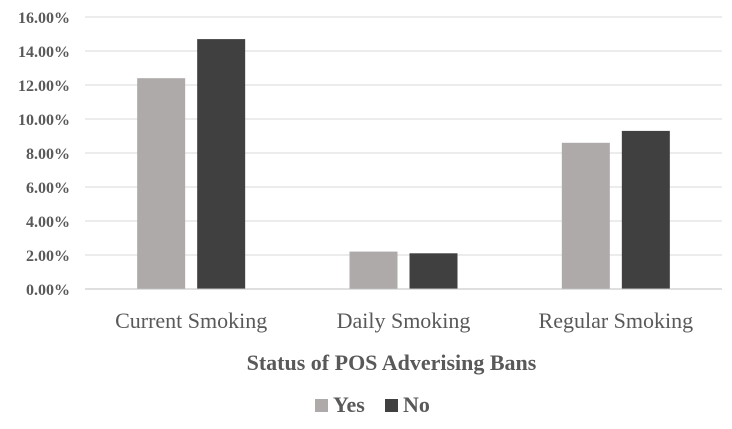  I want to click on x-axis-label: Status of POS Adverising Bans, so click(392, 362).